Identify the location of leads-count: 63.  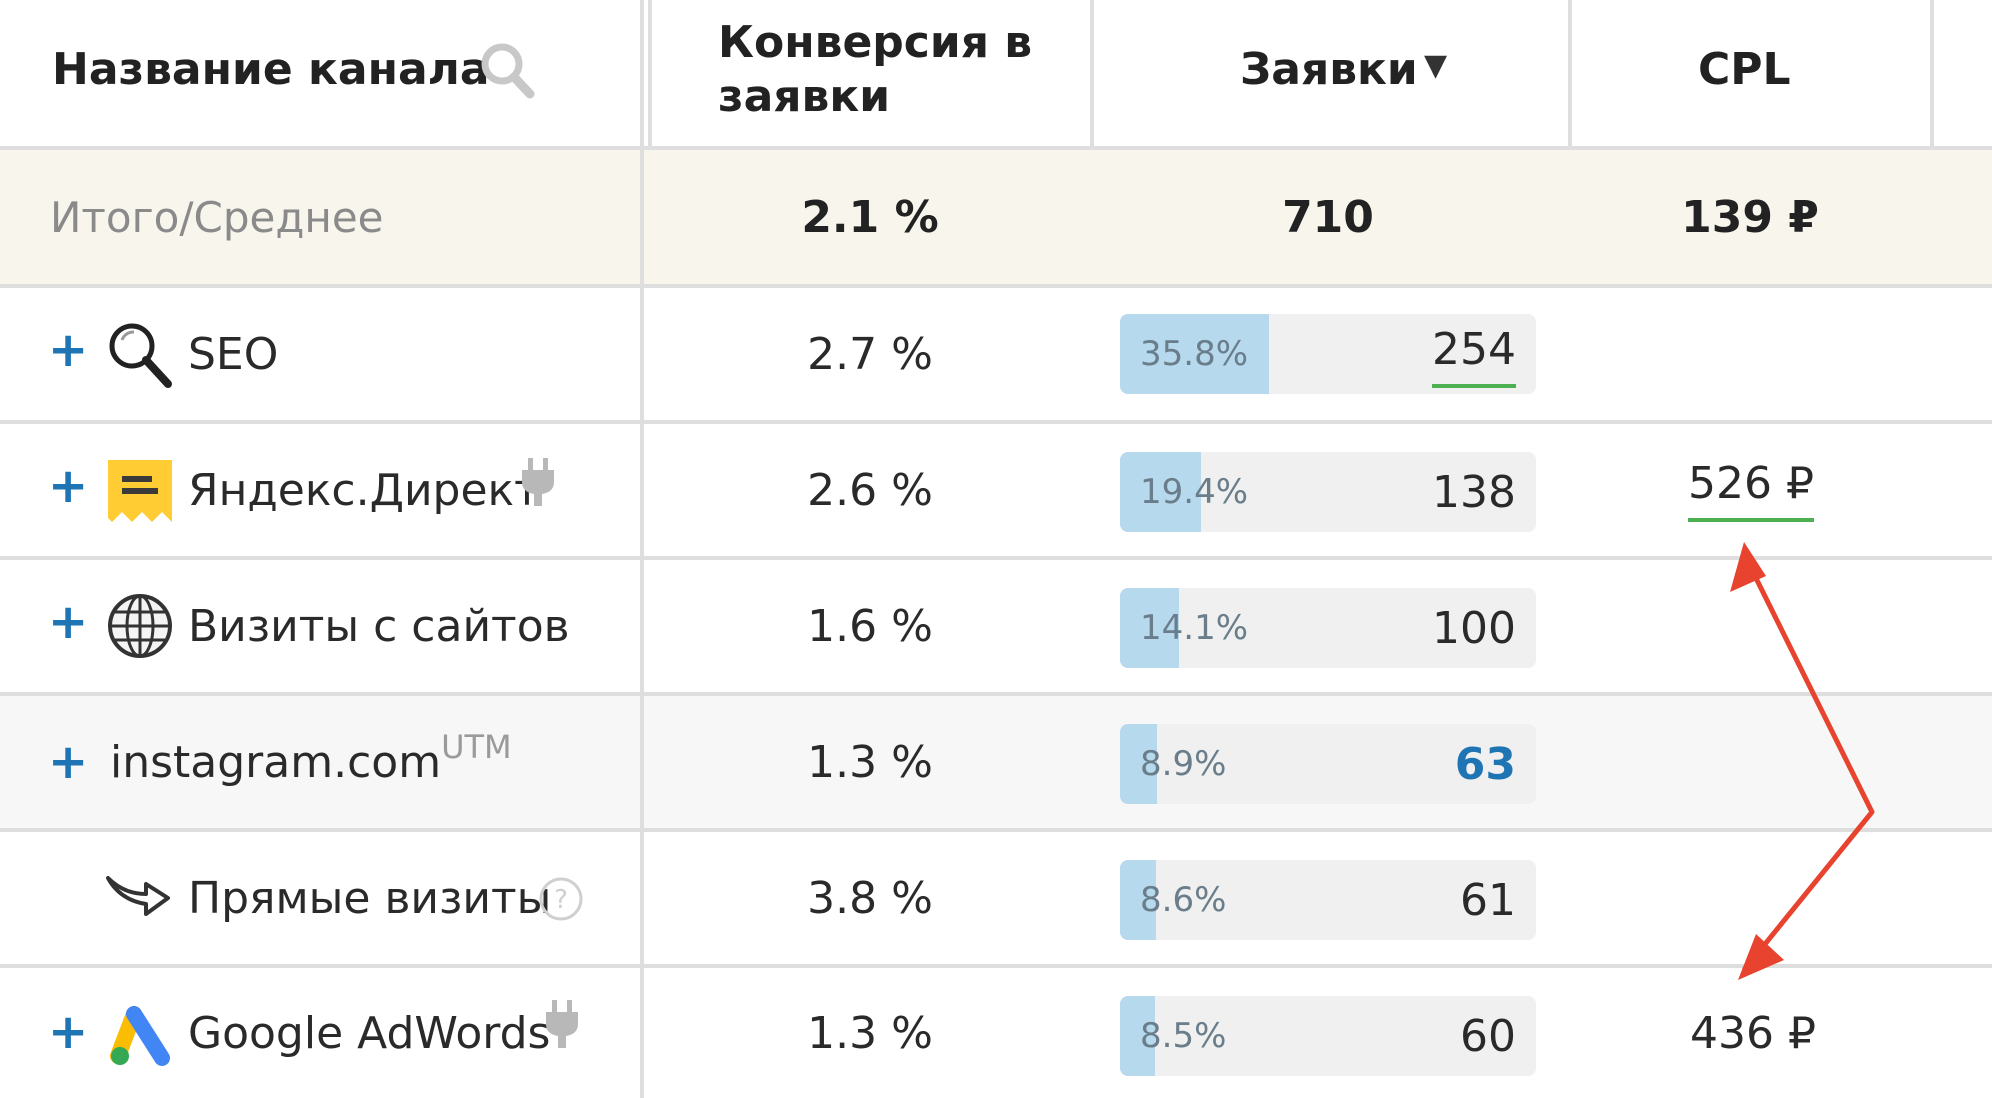
(1485, 764).